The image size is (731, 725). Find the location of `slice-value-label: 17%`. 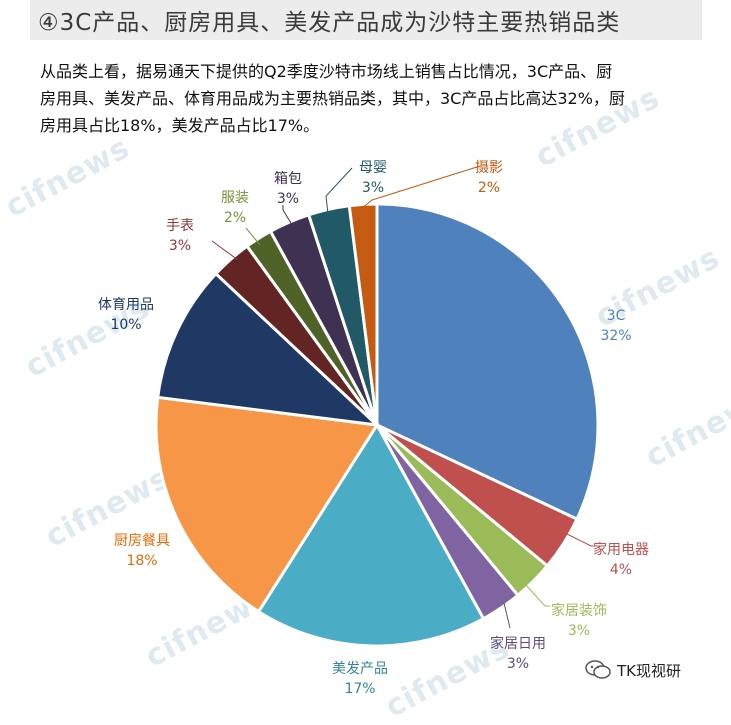

slice-value-label: 17% is located at coordinates (359, 689).